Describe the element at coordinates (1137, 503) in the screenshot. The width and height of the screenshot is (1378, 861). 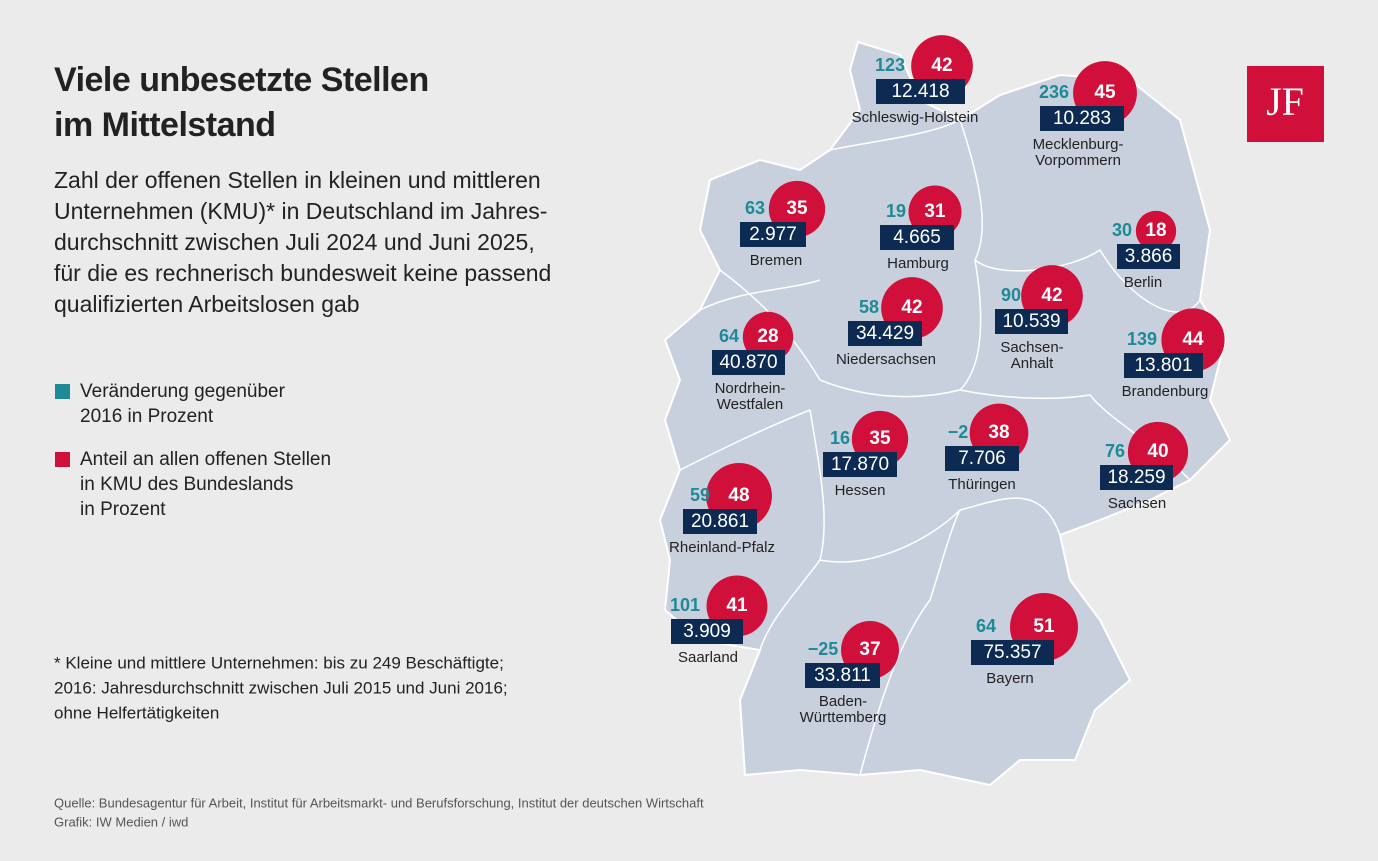
I see `state-name: Sachsen` at that location.